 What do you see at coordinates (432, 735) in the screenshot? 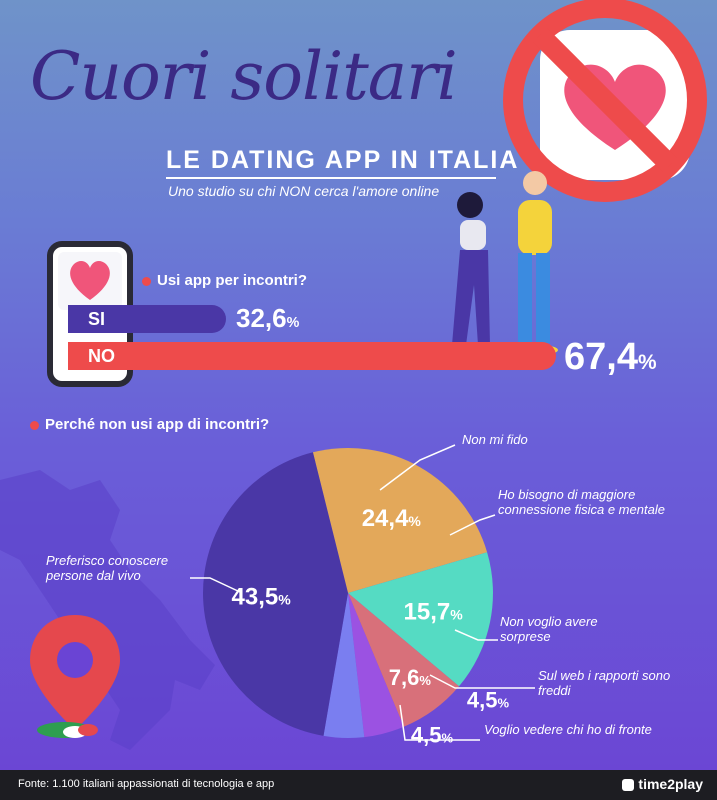
I see `pie-value-4: 4,5%` at bounding box center [432, 735].